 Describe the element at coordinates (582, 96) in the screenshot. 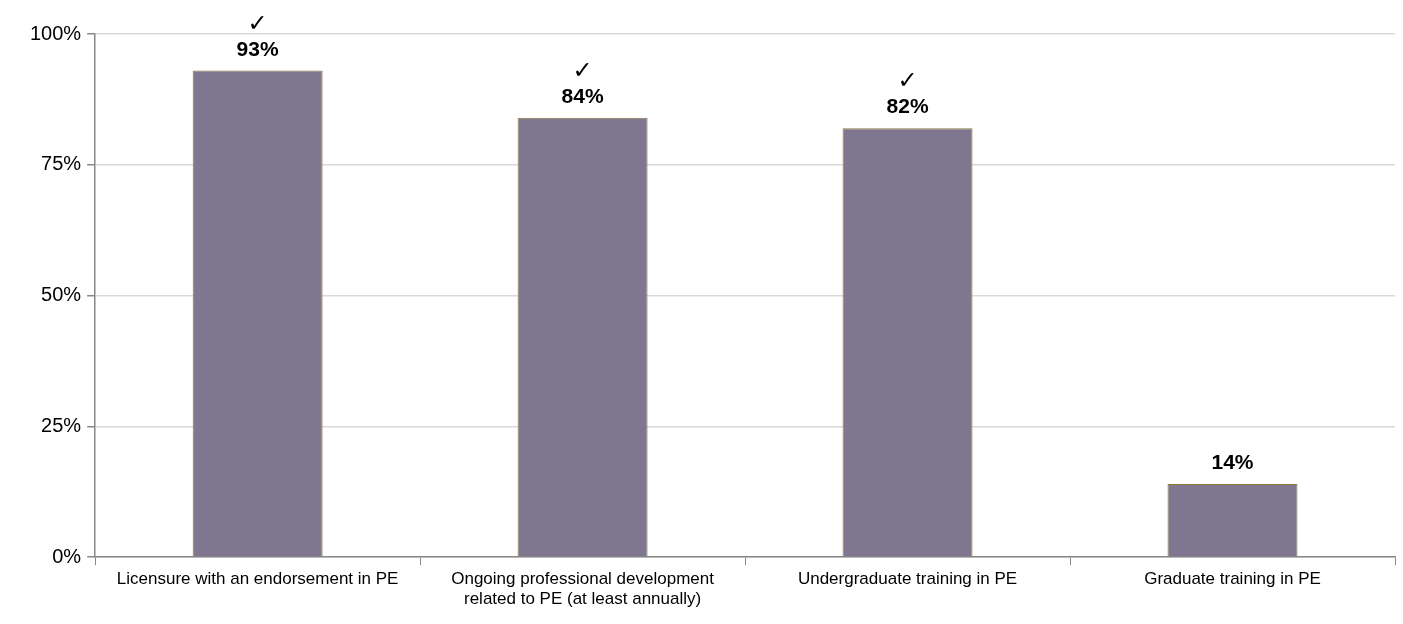

I see `data-label: 84%` at that location.